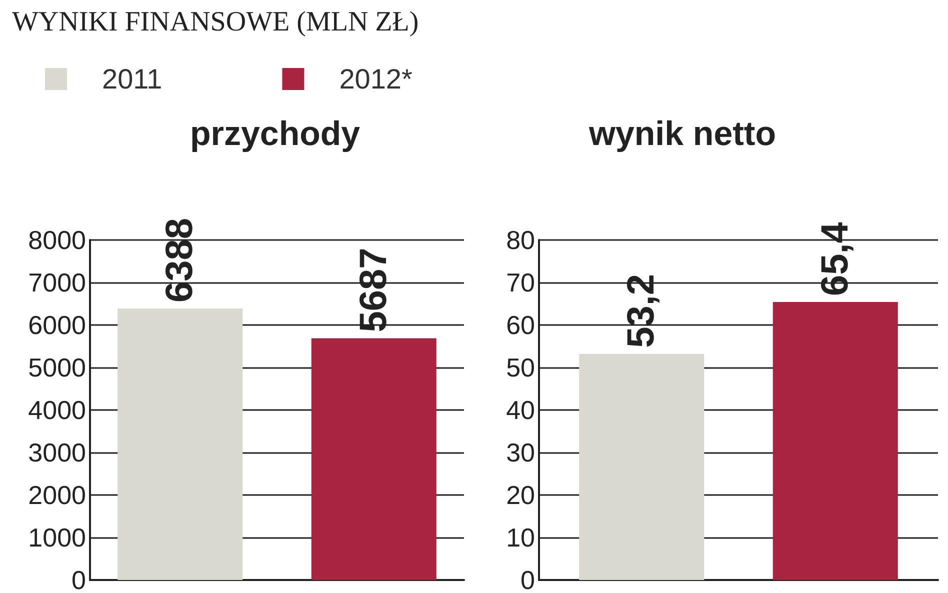 This screenshot has height=593, width=948. Describe the element at coordinates (373, 290) in the screenshot. I see `data-label: 5687` at that location.